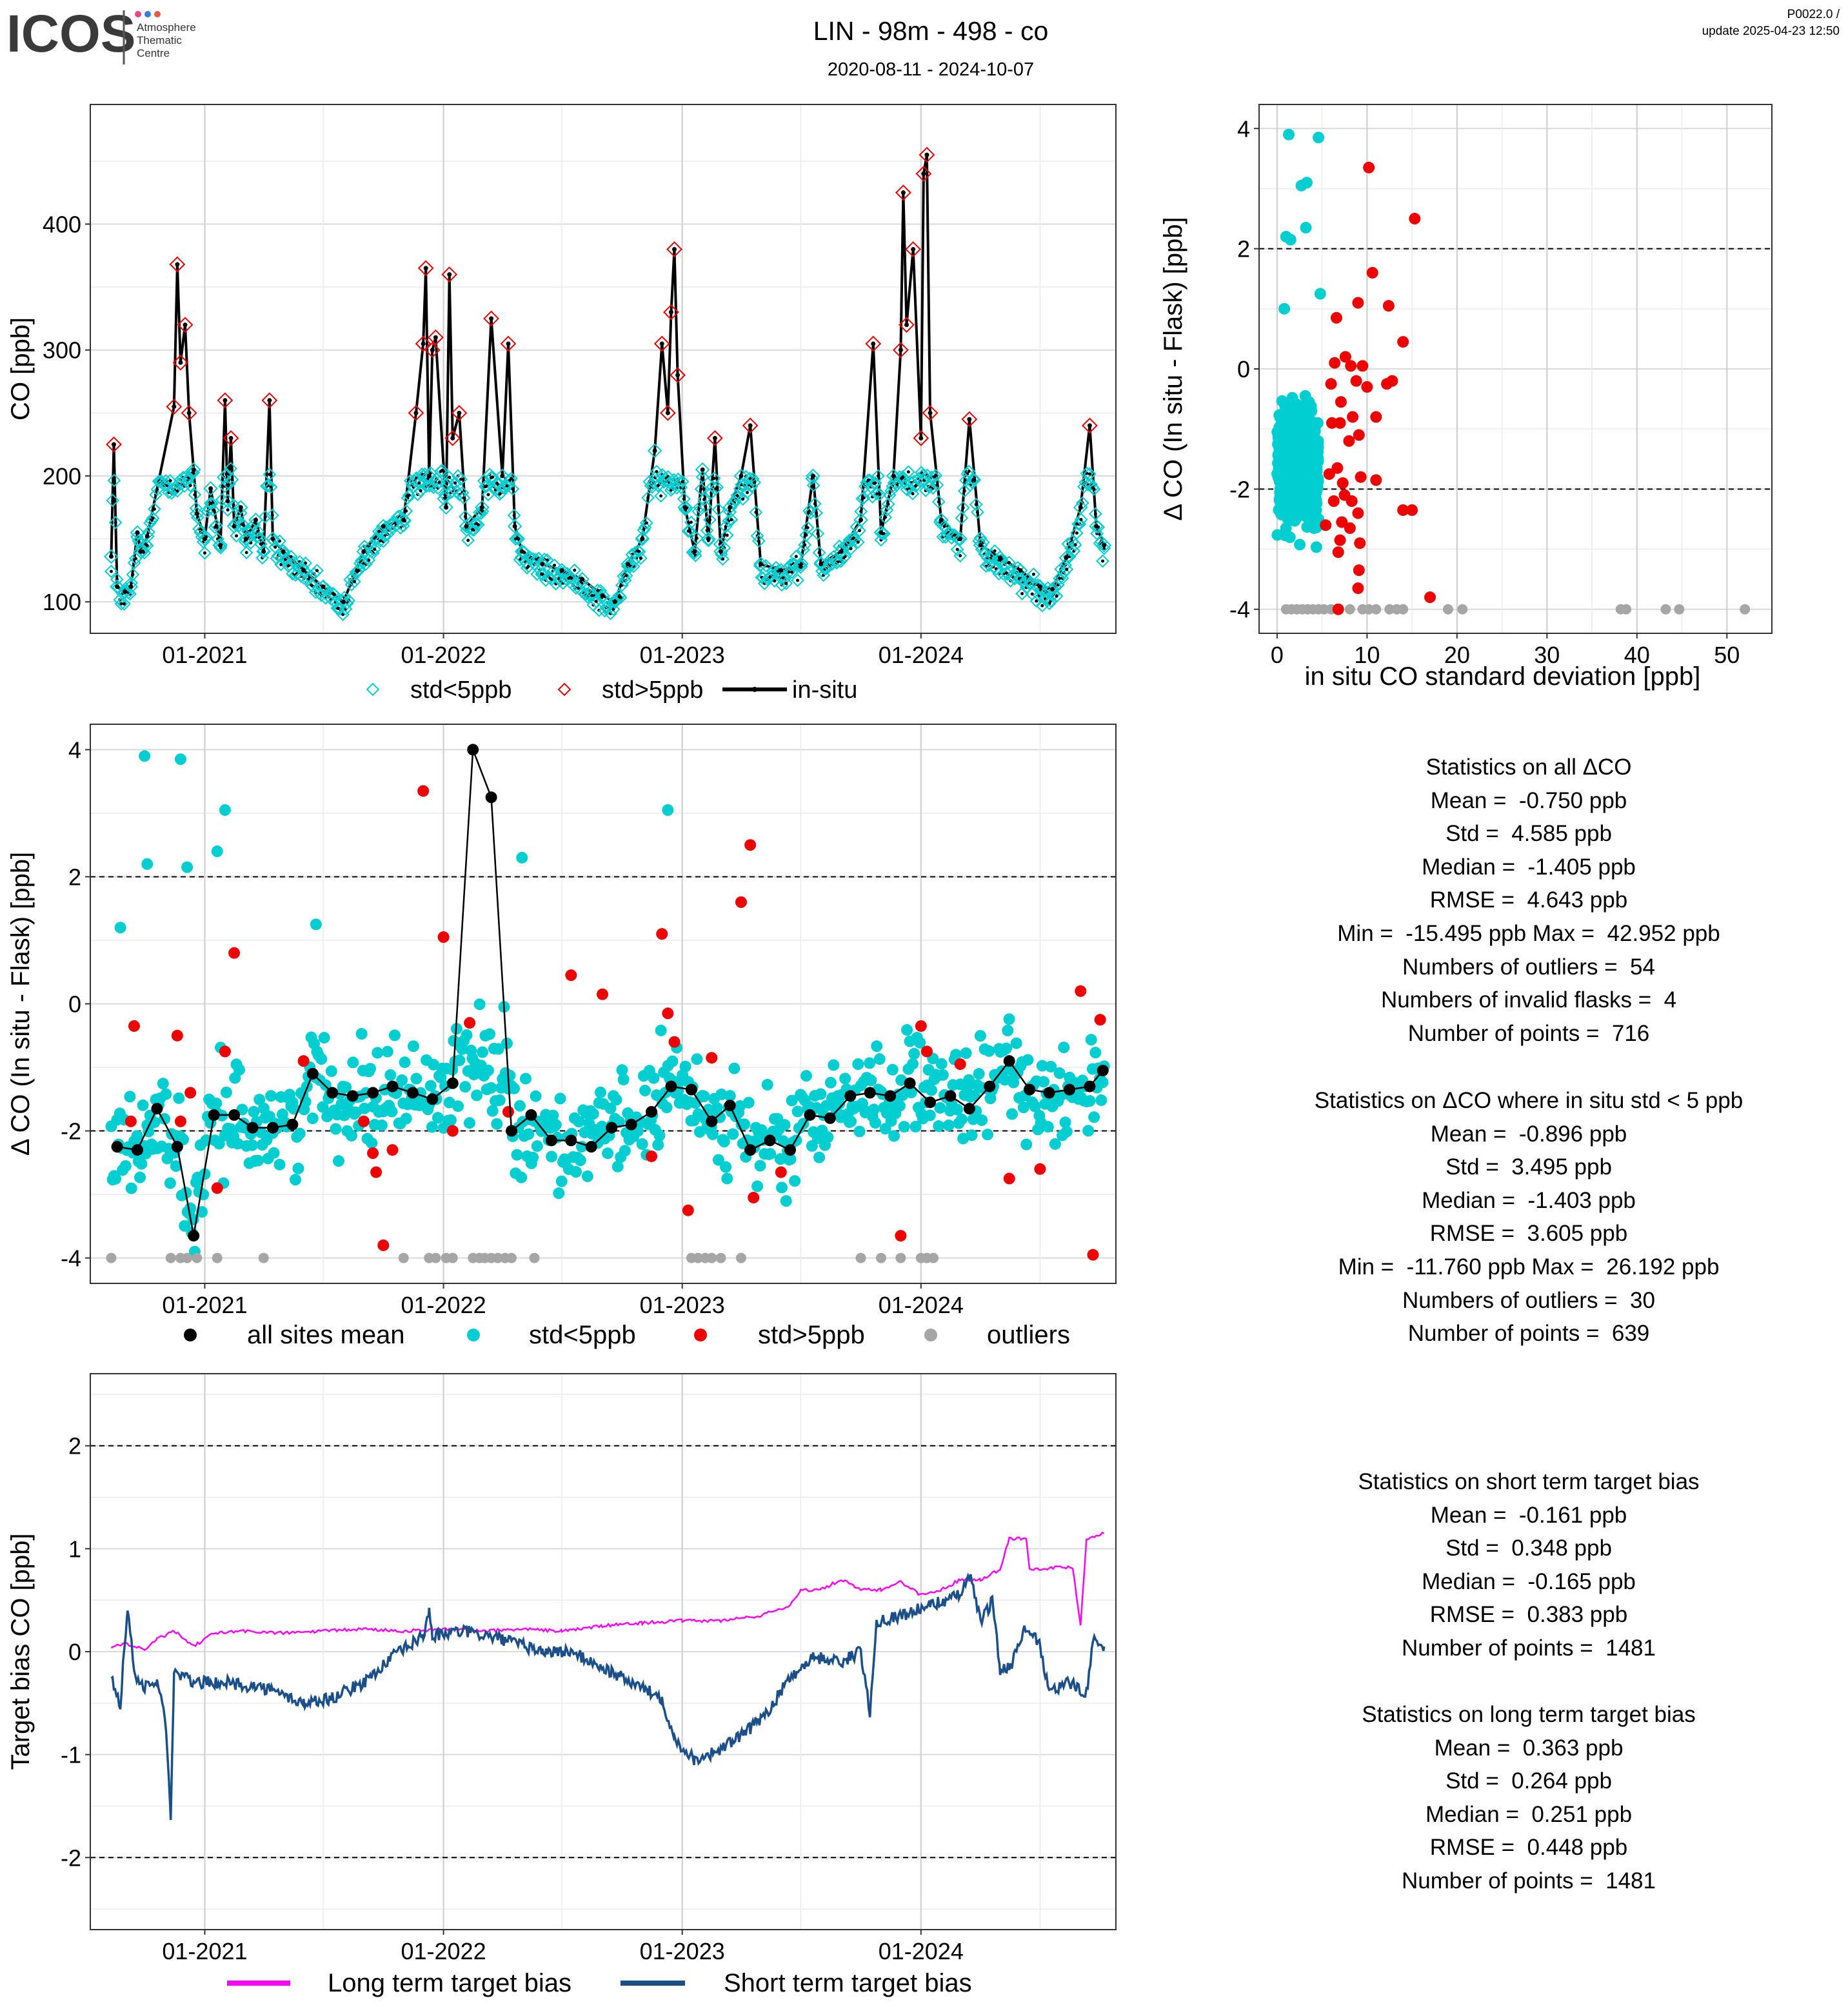  Describe the element at coordinates (20, 1004) in the screenshot. I see `delta-time-ylabel: Δ CO (In situ - Flask) [ppb]` at that location.